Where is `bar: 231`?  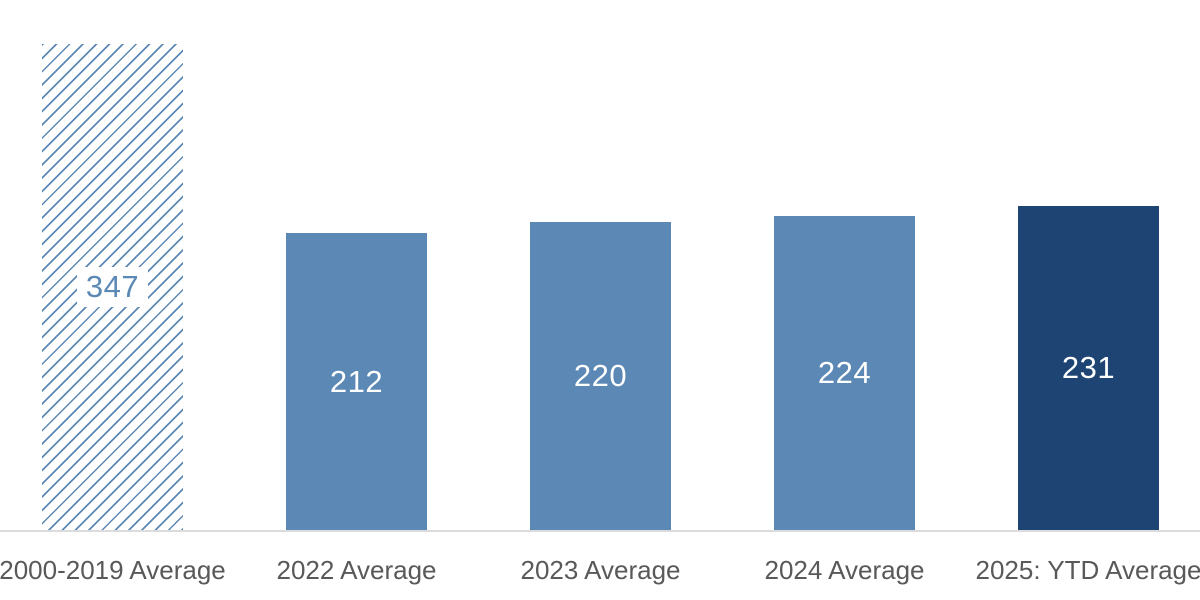
bar: 231 is located at coordinates (1088, 368).